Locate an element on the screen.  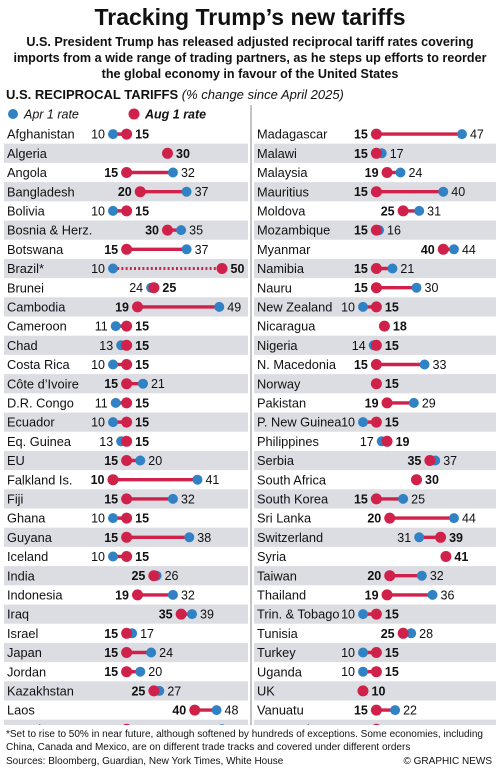
apr-value-label: 29 is located at coordinates (429, 403).